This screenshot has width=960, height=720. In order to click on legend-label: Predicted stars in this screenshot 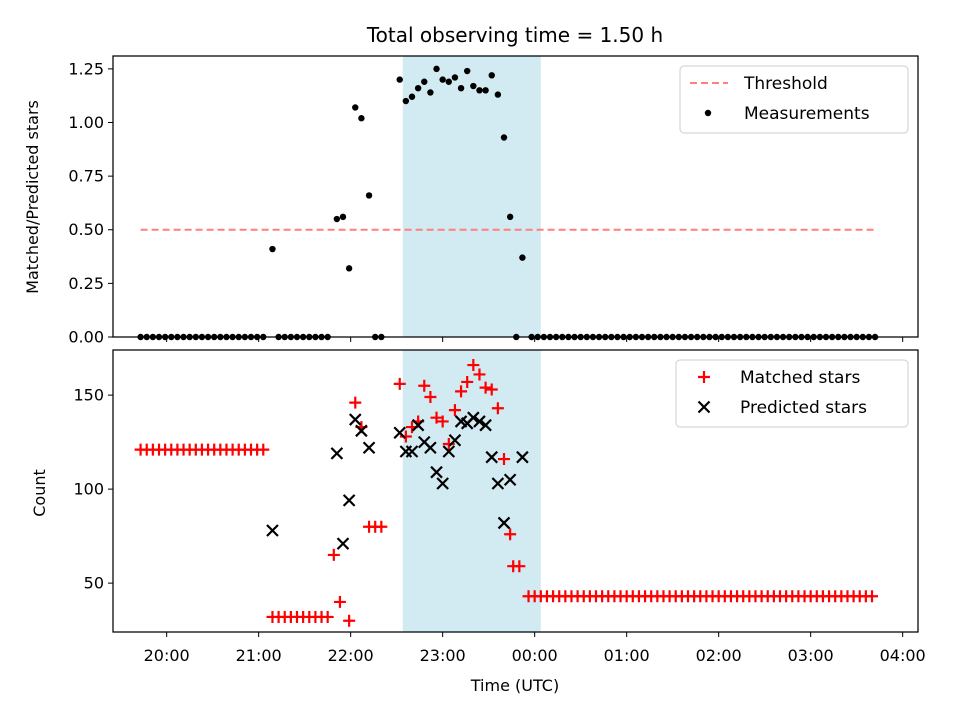, I will do `click(803, 408)`.